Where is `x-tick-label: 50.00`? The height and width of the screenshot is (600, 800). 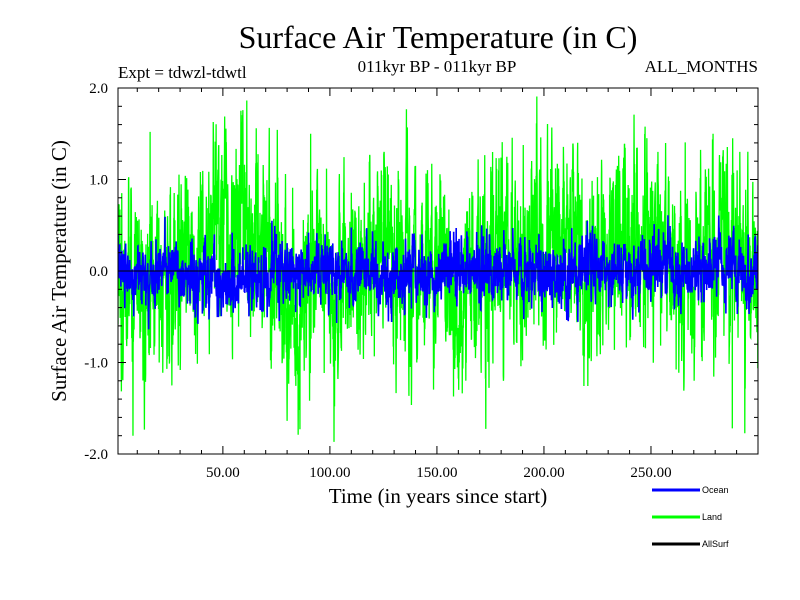 x-tick-label: 50.00 is located at coordinates (223, 473).